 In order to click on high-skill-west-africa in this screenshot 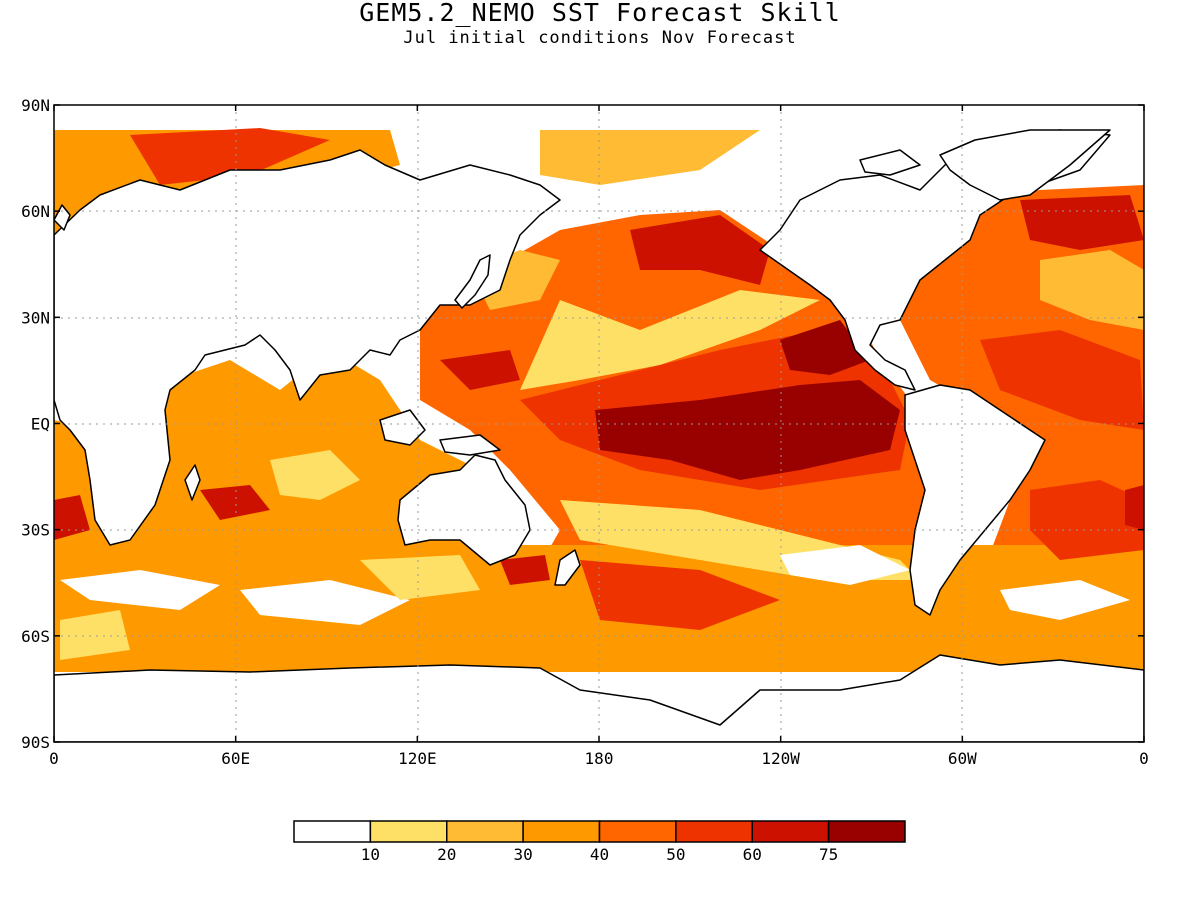, I will do `click(72, 517)`.